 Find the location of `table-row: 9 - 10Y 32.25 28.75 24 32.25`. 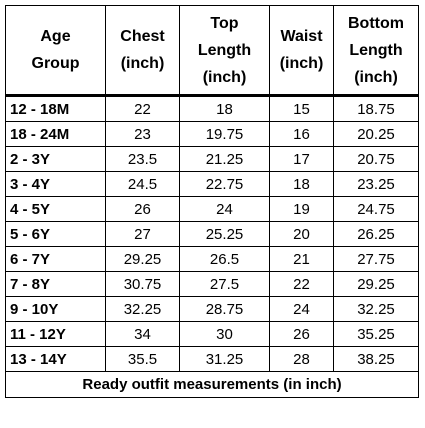

table-row: 9 - 10Y 32.25 28.75 24 32.25 is located at coordinates (212, 309).